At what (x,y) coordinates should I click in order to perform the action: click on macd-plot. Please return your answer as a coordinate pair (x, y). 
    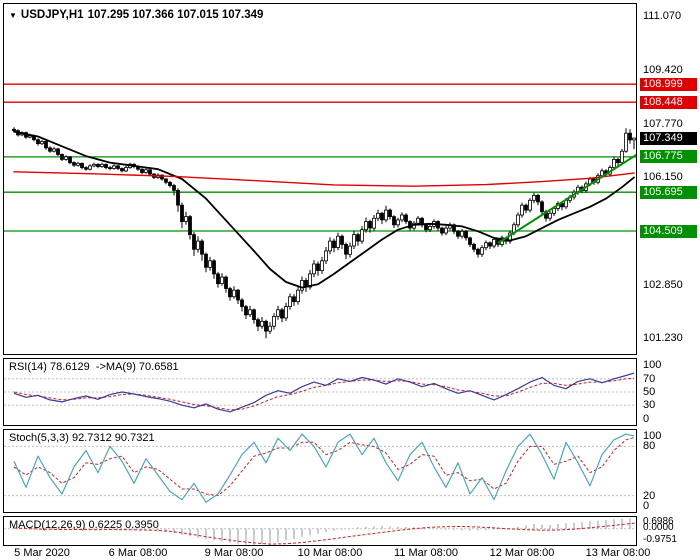
    Looking at the image, I should click on (320, 531).